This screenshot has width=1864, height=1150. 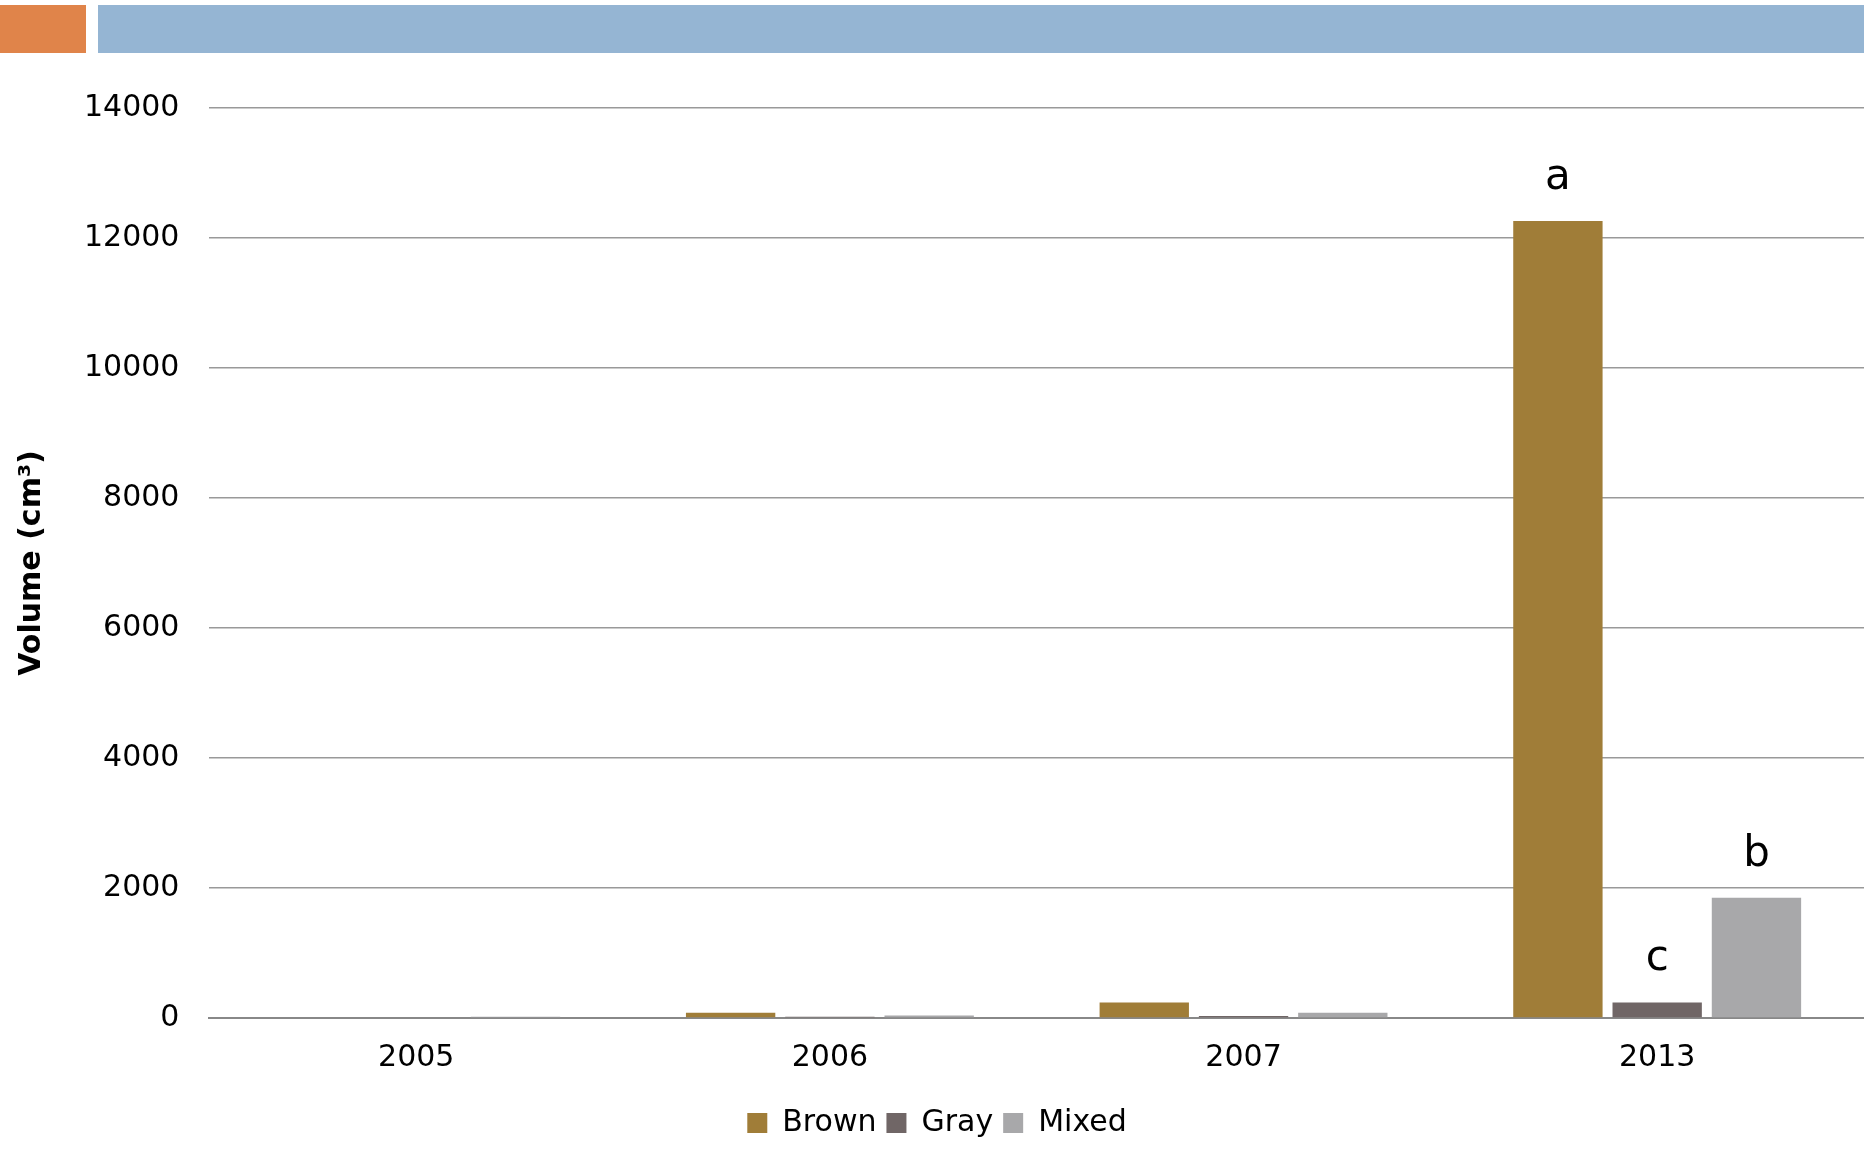 I want to click on x-tick-label: 2007, so click(x=1243, y=1055).